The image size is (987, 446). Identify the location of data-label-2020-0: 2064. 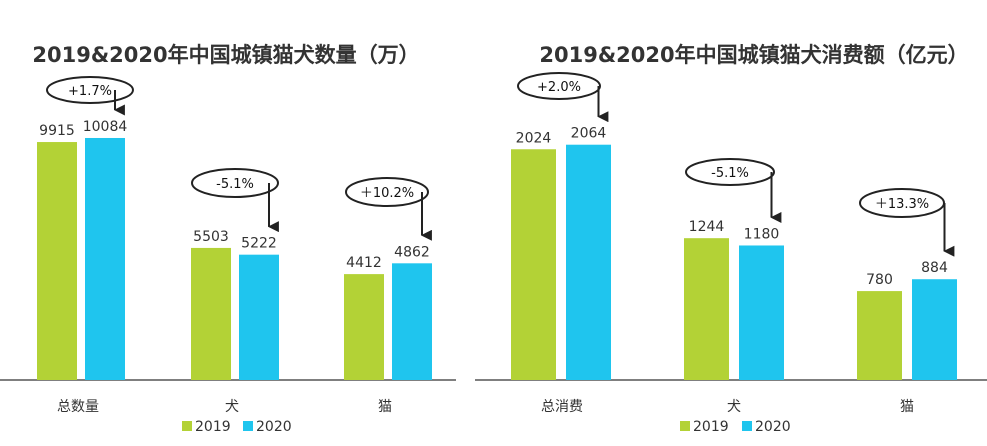
(589, 134).